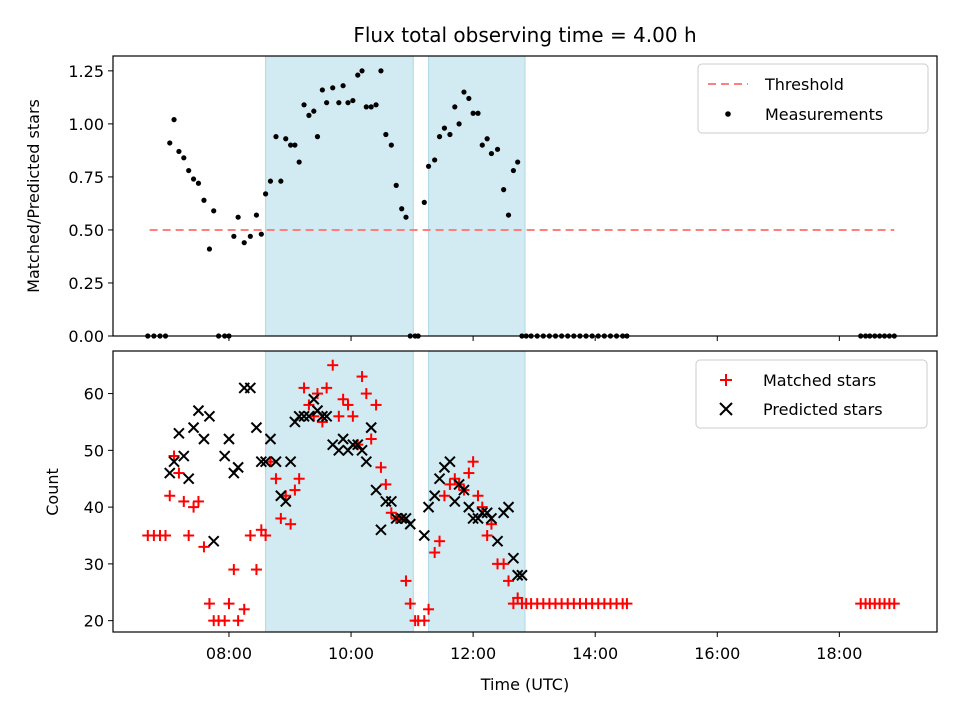 The width and height of the screenshot is (960, 720). What do you see at coordinates (717, 653) in the screenshot?
I see `x-tick-label: 16:00` at bounding box center [717, 653].